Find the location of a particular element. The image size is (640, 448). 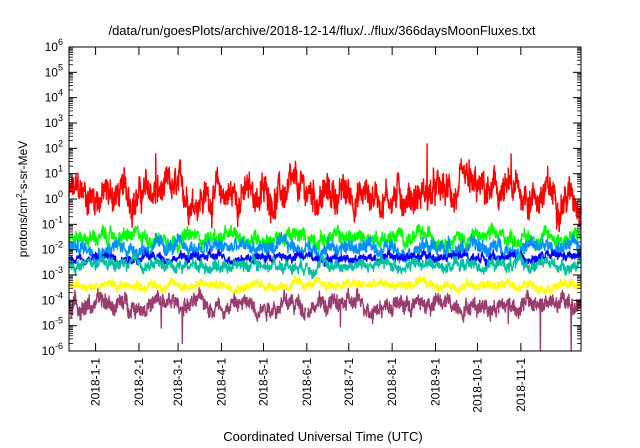

y-axis-label-exponent: 2 is located at coordinates (19, 195).